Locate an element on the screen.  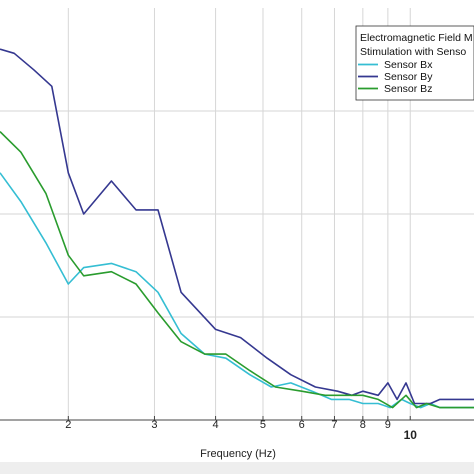
x-tick-label: 4 is located at coordinates (216, 425).